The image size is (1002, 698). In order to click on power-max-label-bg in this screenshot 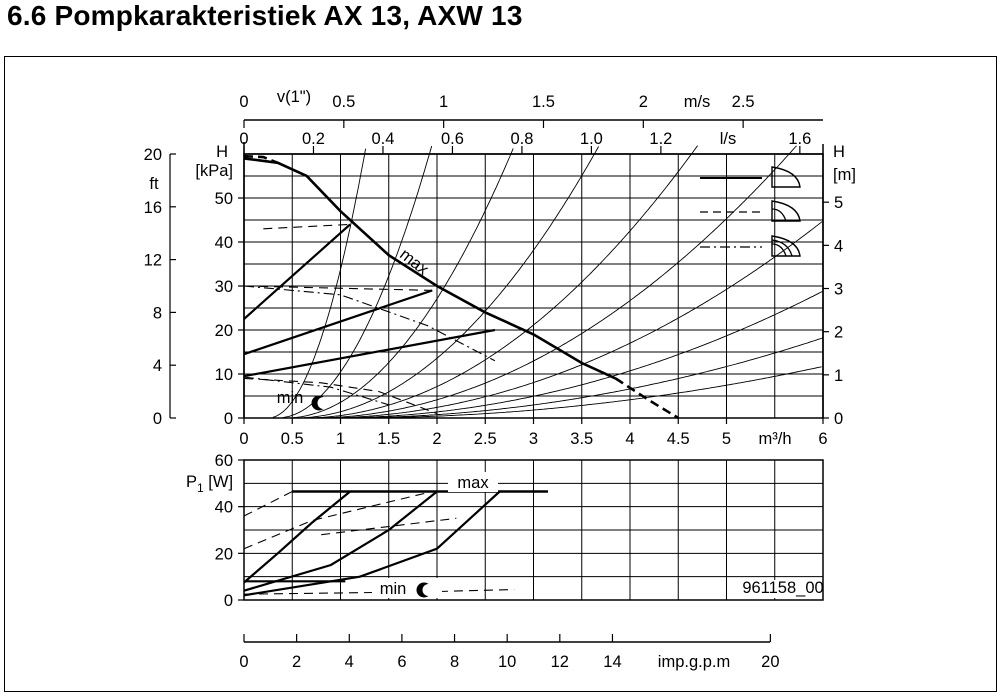, I will do `click(473, 482)`.